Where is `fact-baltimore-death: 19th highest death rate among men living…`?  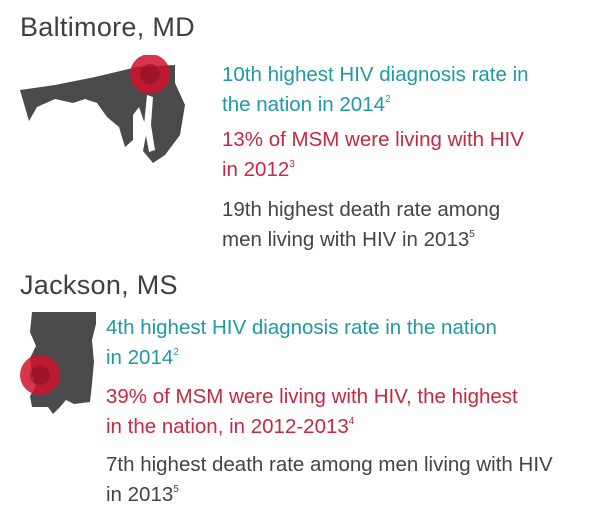 fact-baltimore-death: 19th highest death rate among men living… is located at coordinates (361, 225).